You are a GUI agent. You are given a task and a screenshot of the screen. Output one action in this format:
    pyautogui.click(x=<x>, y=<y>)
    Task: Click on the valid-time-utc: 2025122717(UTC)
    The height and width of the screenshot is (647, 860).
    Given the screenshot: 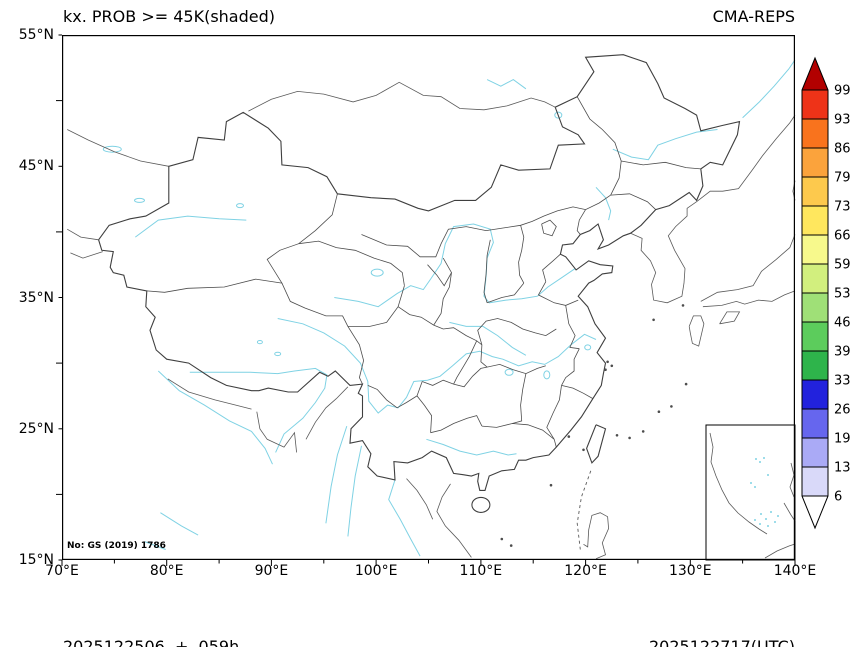 What is the action you would take?
    pyautogui.click(x=722, y=642)
    